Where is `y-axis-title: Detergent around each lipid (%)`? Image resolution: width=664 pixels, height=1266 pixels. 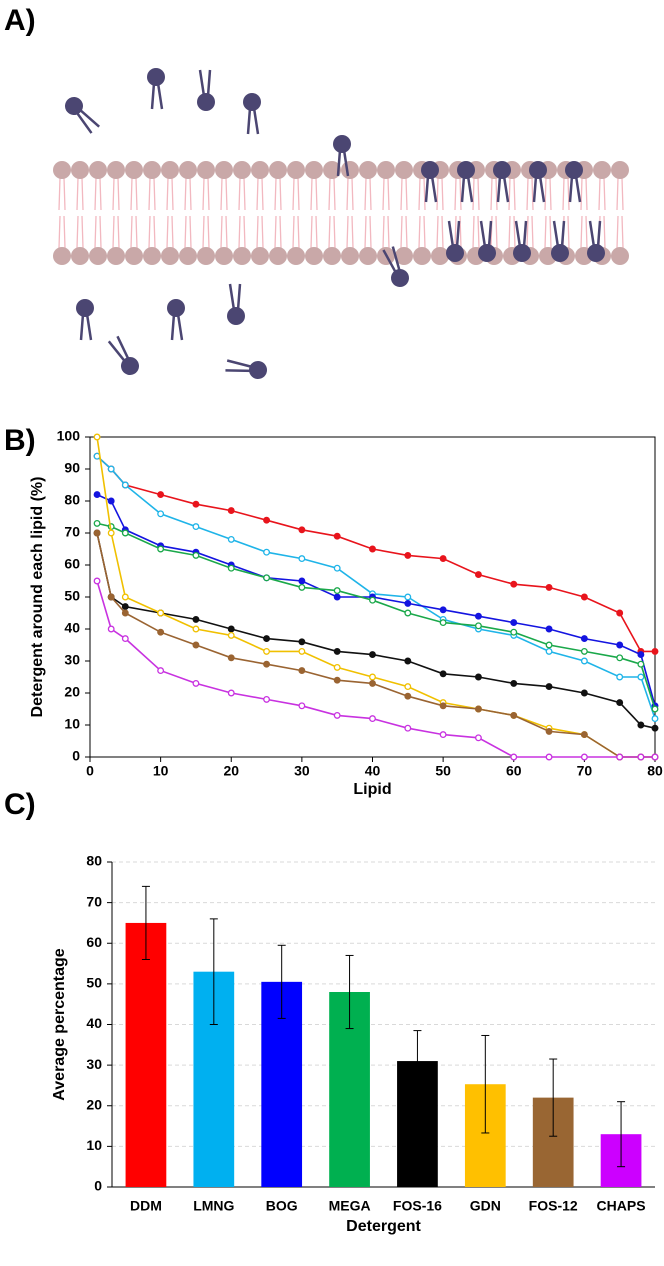 y-axis-title: Detergent around each lipid (%) is located at coordinates (37, 597).